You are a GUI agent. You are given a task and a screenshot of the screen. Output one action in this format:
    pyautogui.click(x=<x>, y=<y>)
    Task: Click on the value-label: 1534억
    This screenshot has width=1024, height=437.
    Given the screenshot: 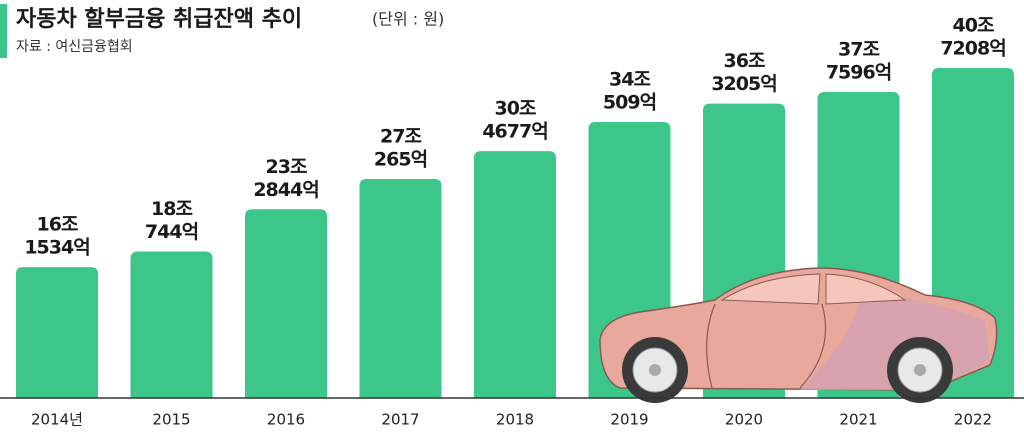 What is the action you would take?
    pyautogui.click(x=56, y=248)
    